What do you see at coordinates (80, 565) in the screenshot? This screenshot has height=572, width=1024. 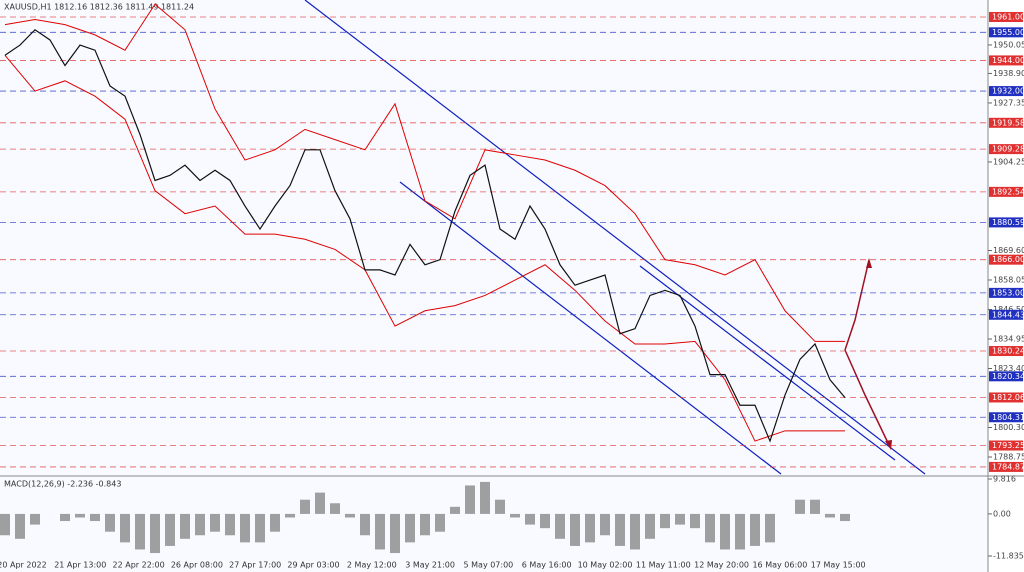 I see `x-tick-label: 21 Apr 13:00` at bounding box center [80, 565].